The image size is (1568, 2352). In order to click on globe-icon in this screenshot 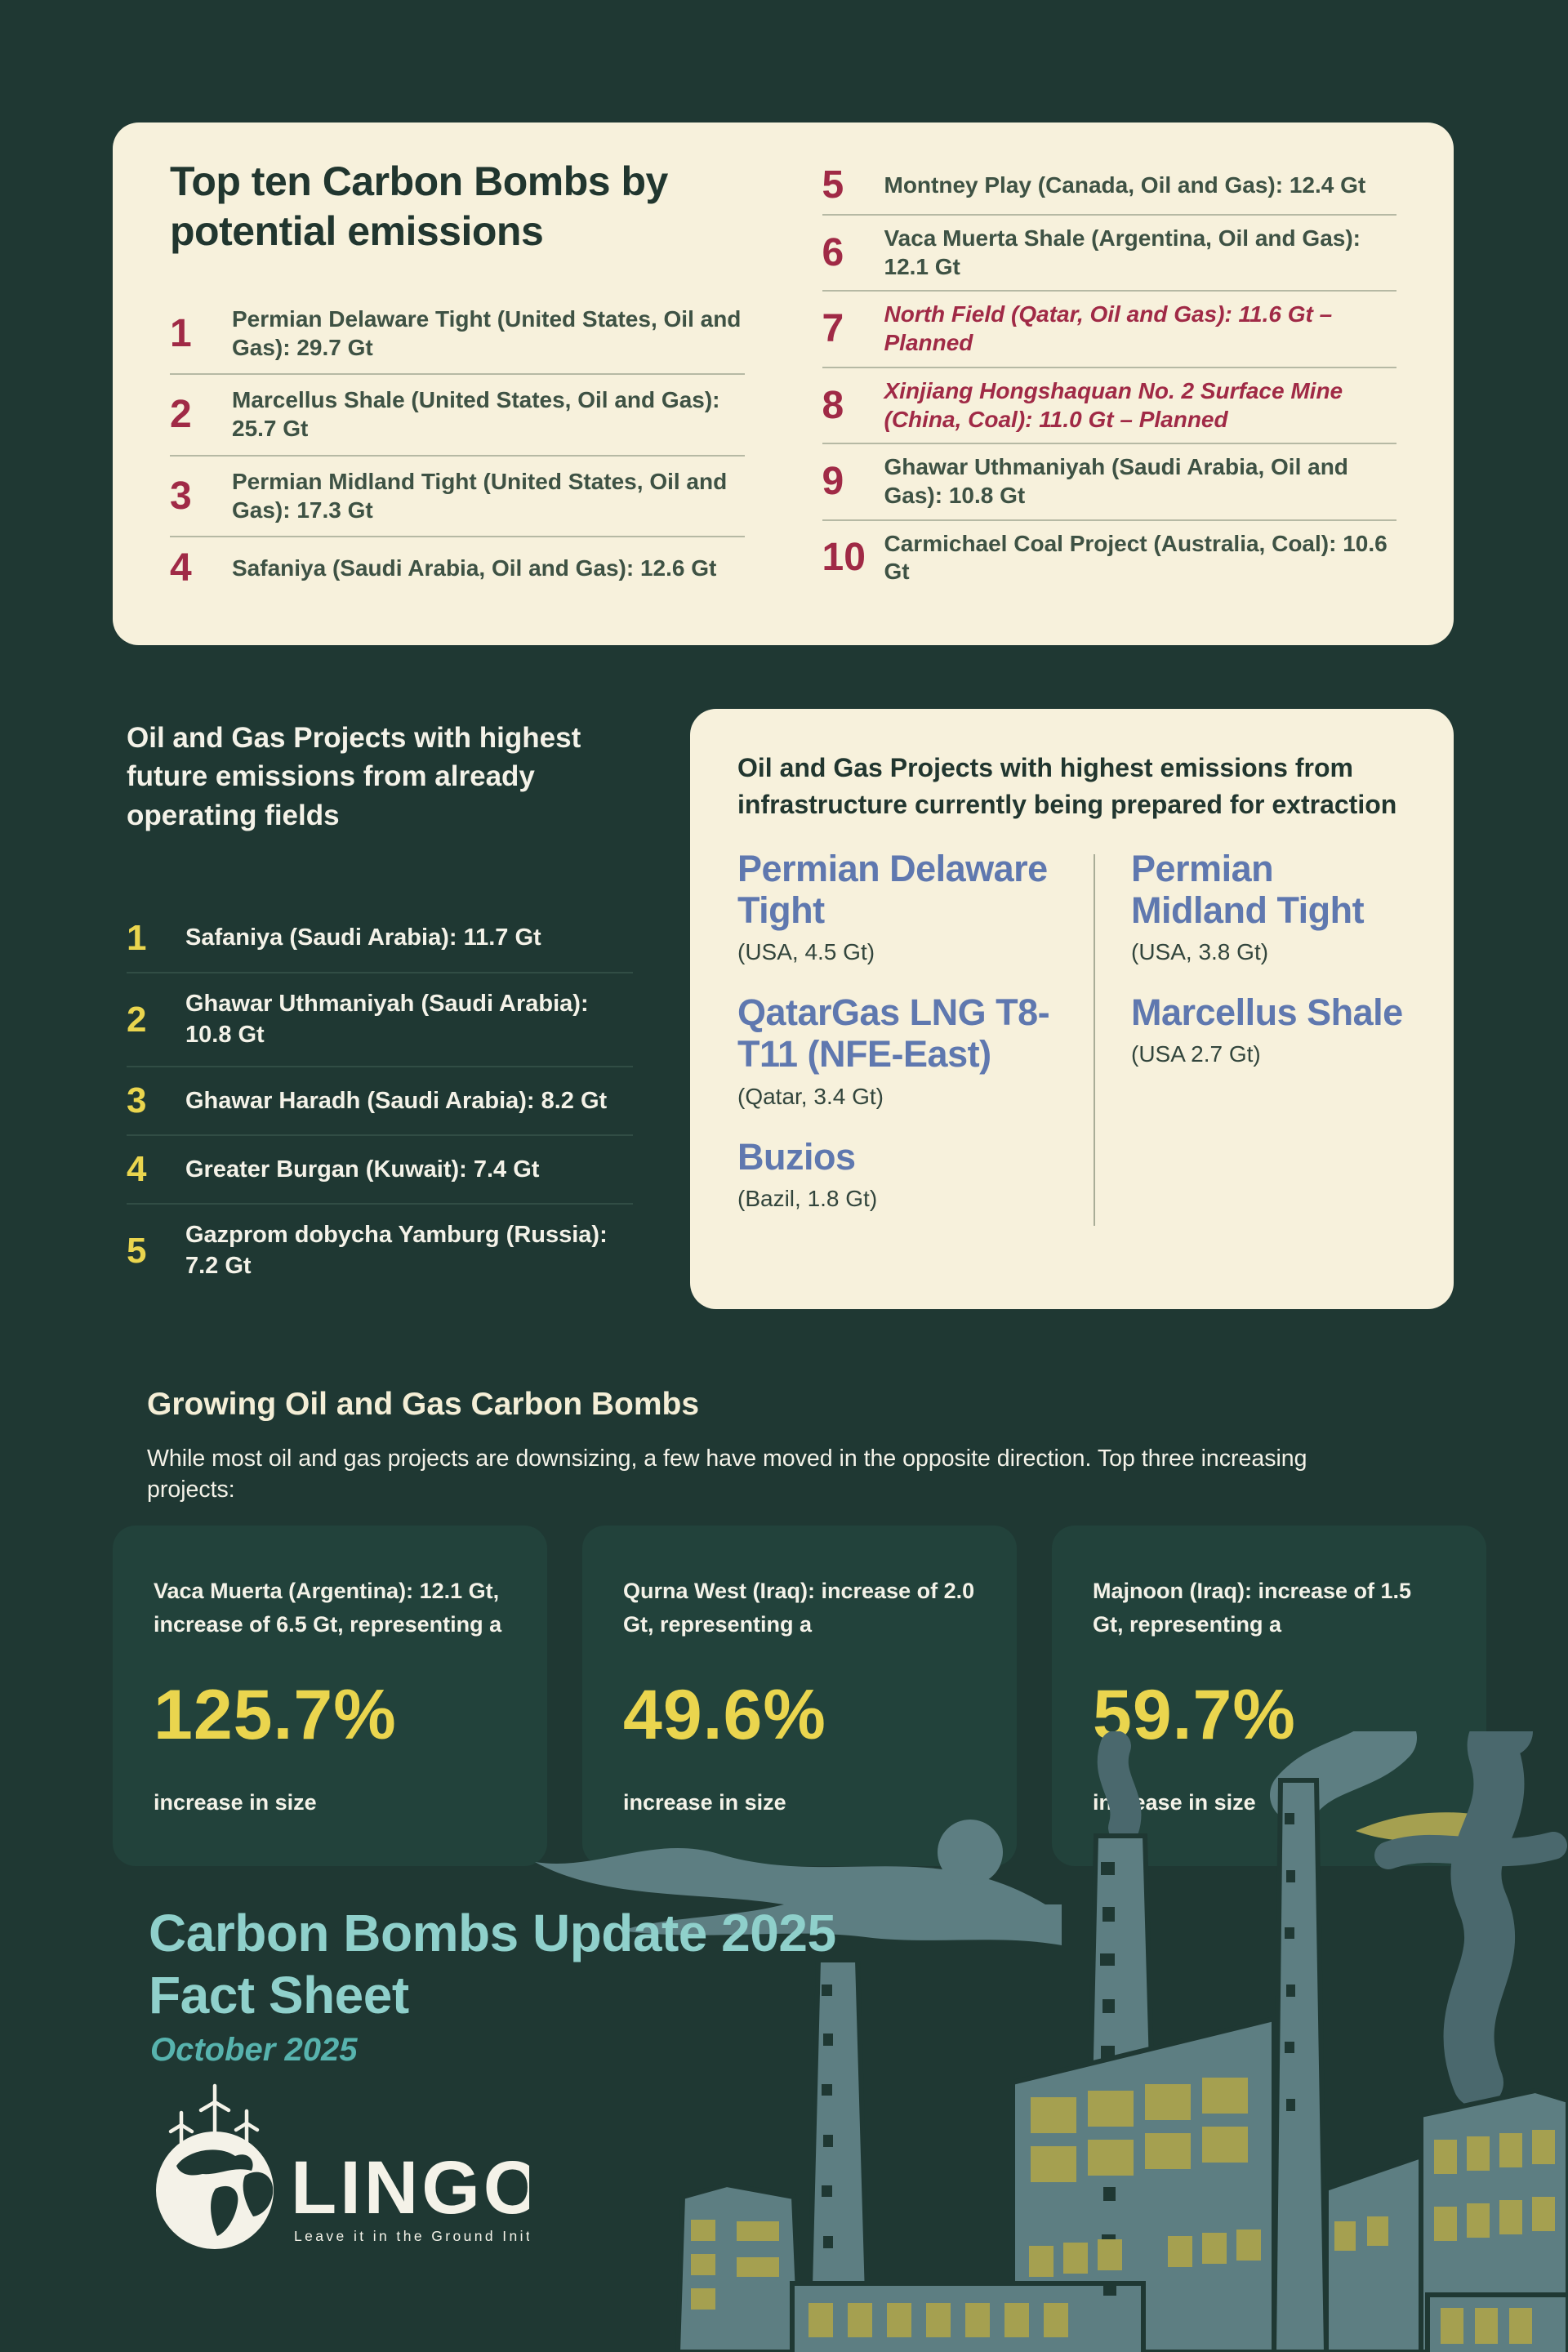, I will do `click(215, 2190)`.